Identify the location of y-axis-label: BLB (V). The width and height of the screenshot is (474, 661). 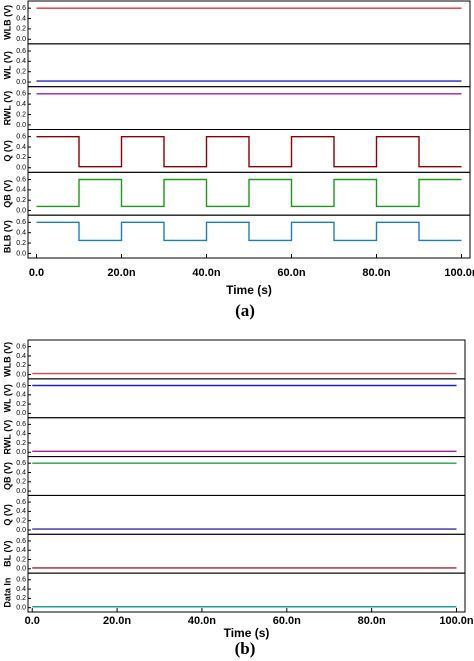
(7, 236).